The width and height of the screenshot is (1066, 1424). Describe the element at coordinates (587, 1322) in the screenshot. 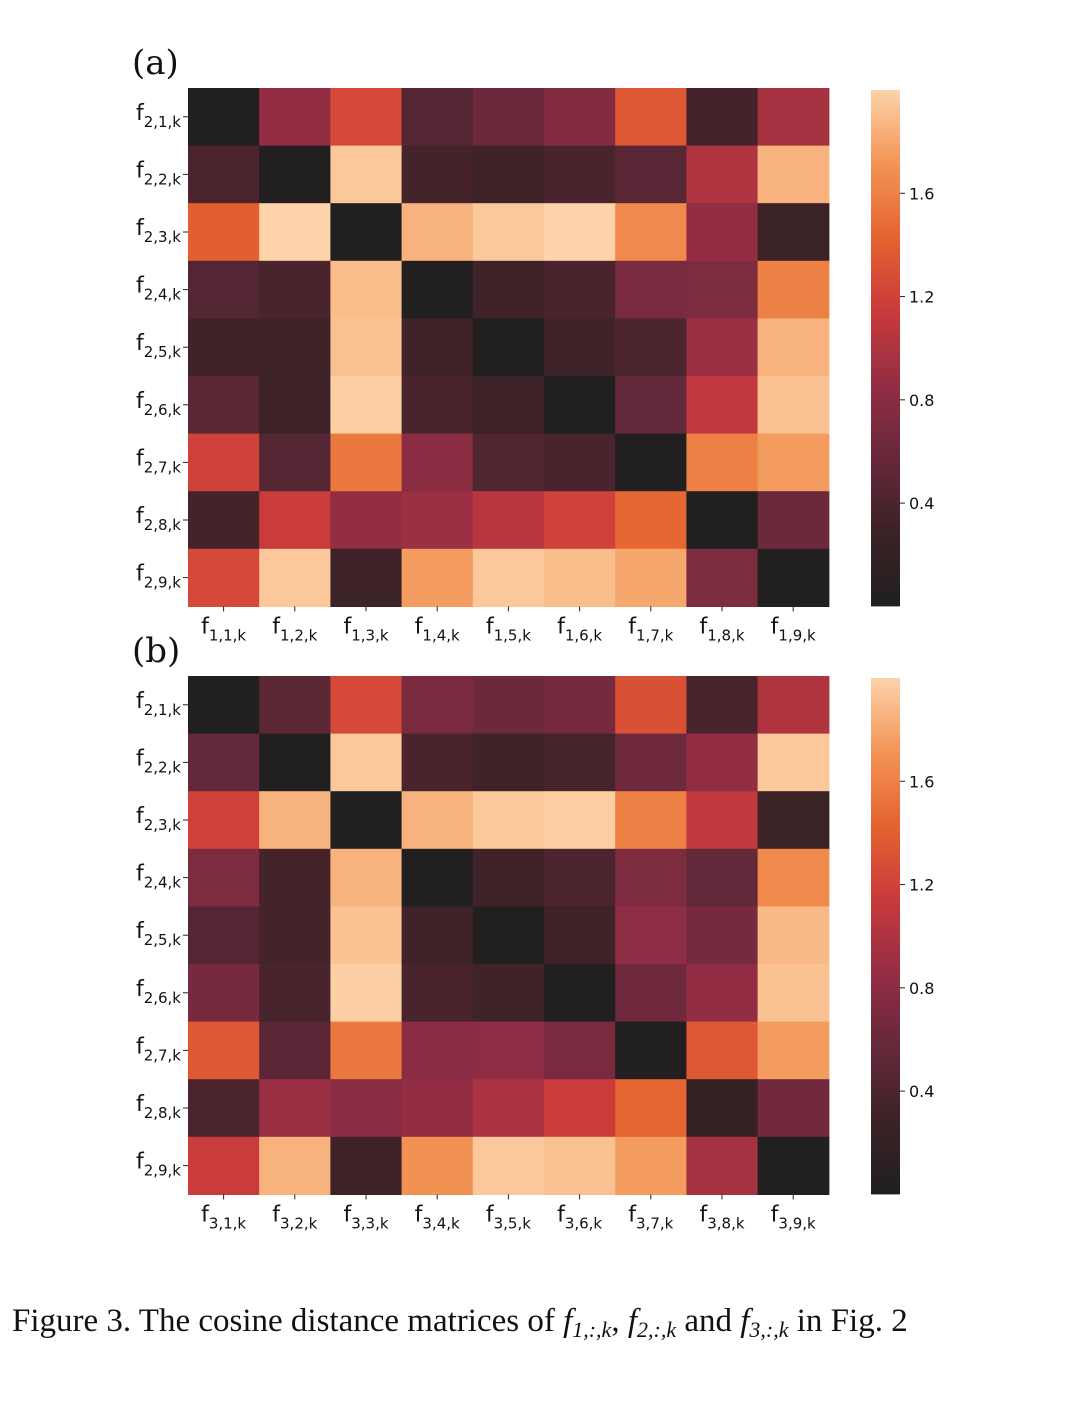

I see `caption-math-1: f1,:,k` at that location.